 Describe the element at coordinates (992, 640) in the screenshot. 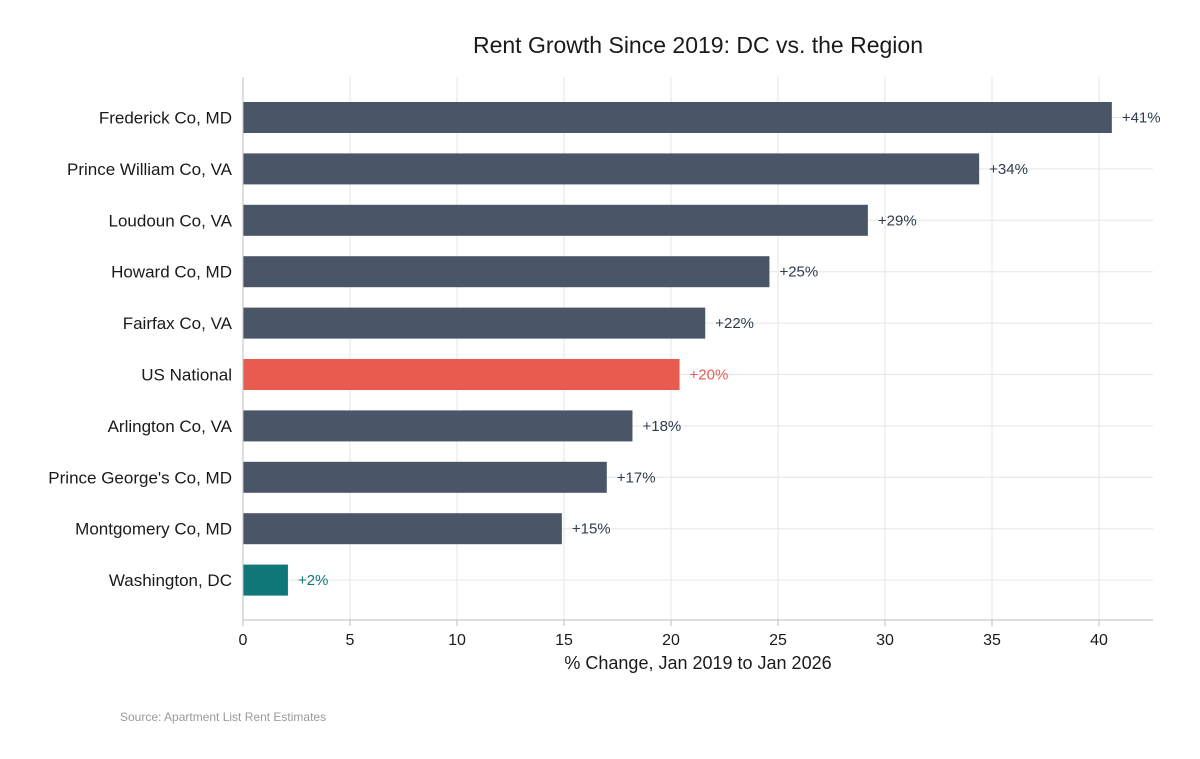

I see `x-tick-label: 35` at that location.